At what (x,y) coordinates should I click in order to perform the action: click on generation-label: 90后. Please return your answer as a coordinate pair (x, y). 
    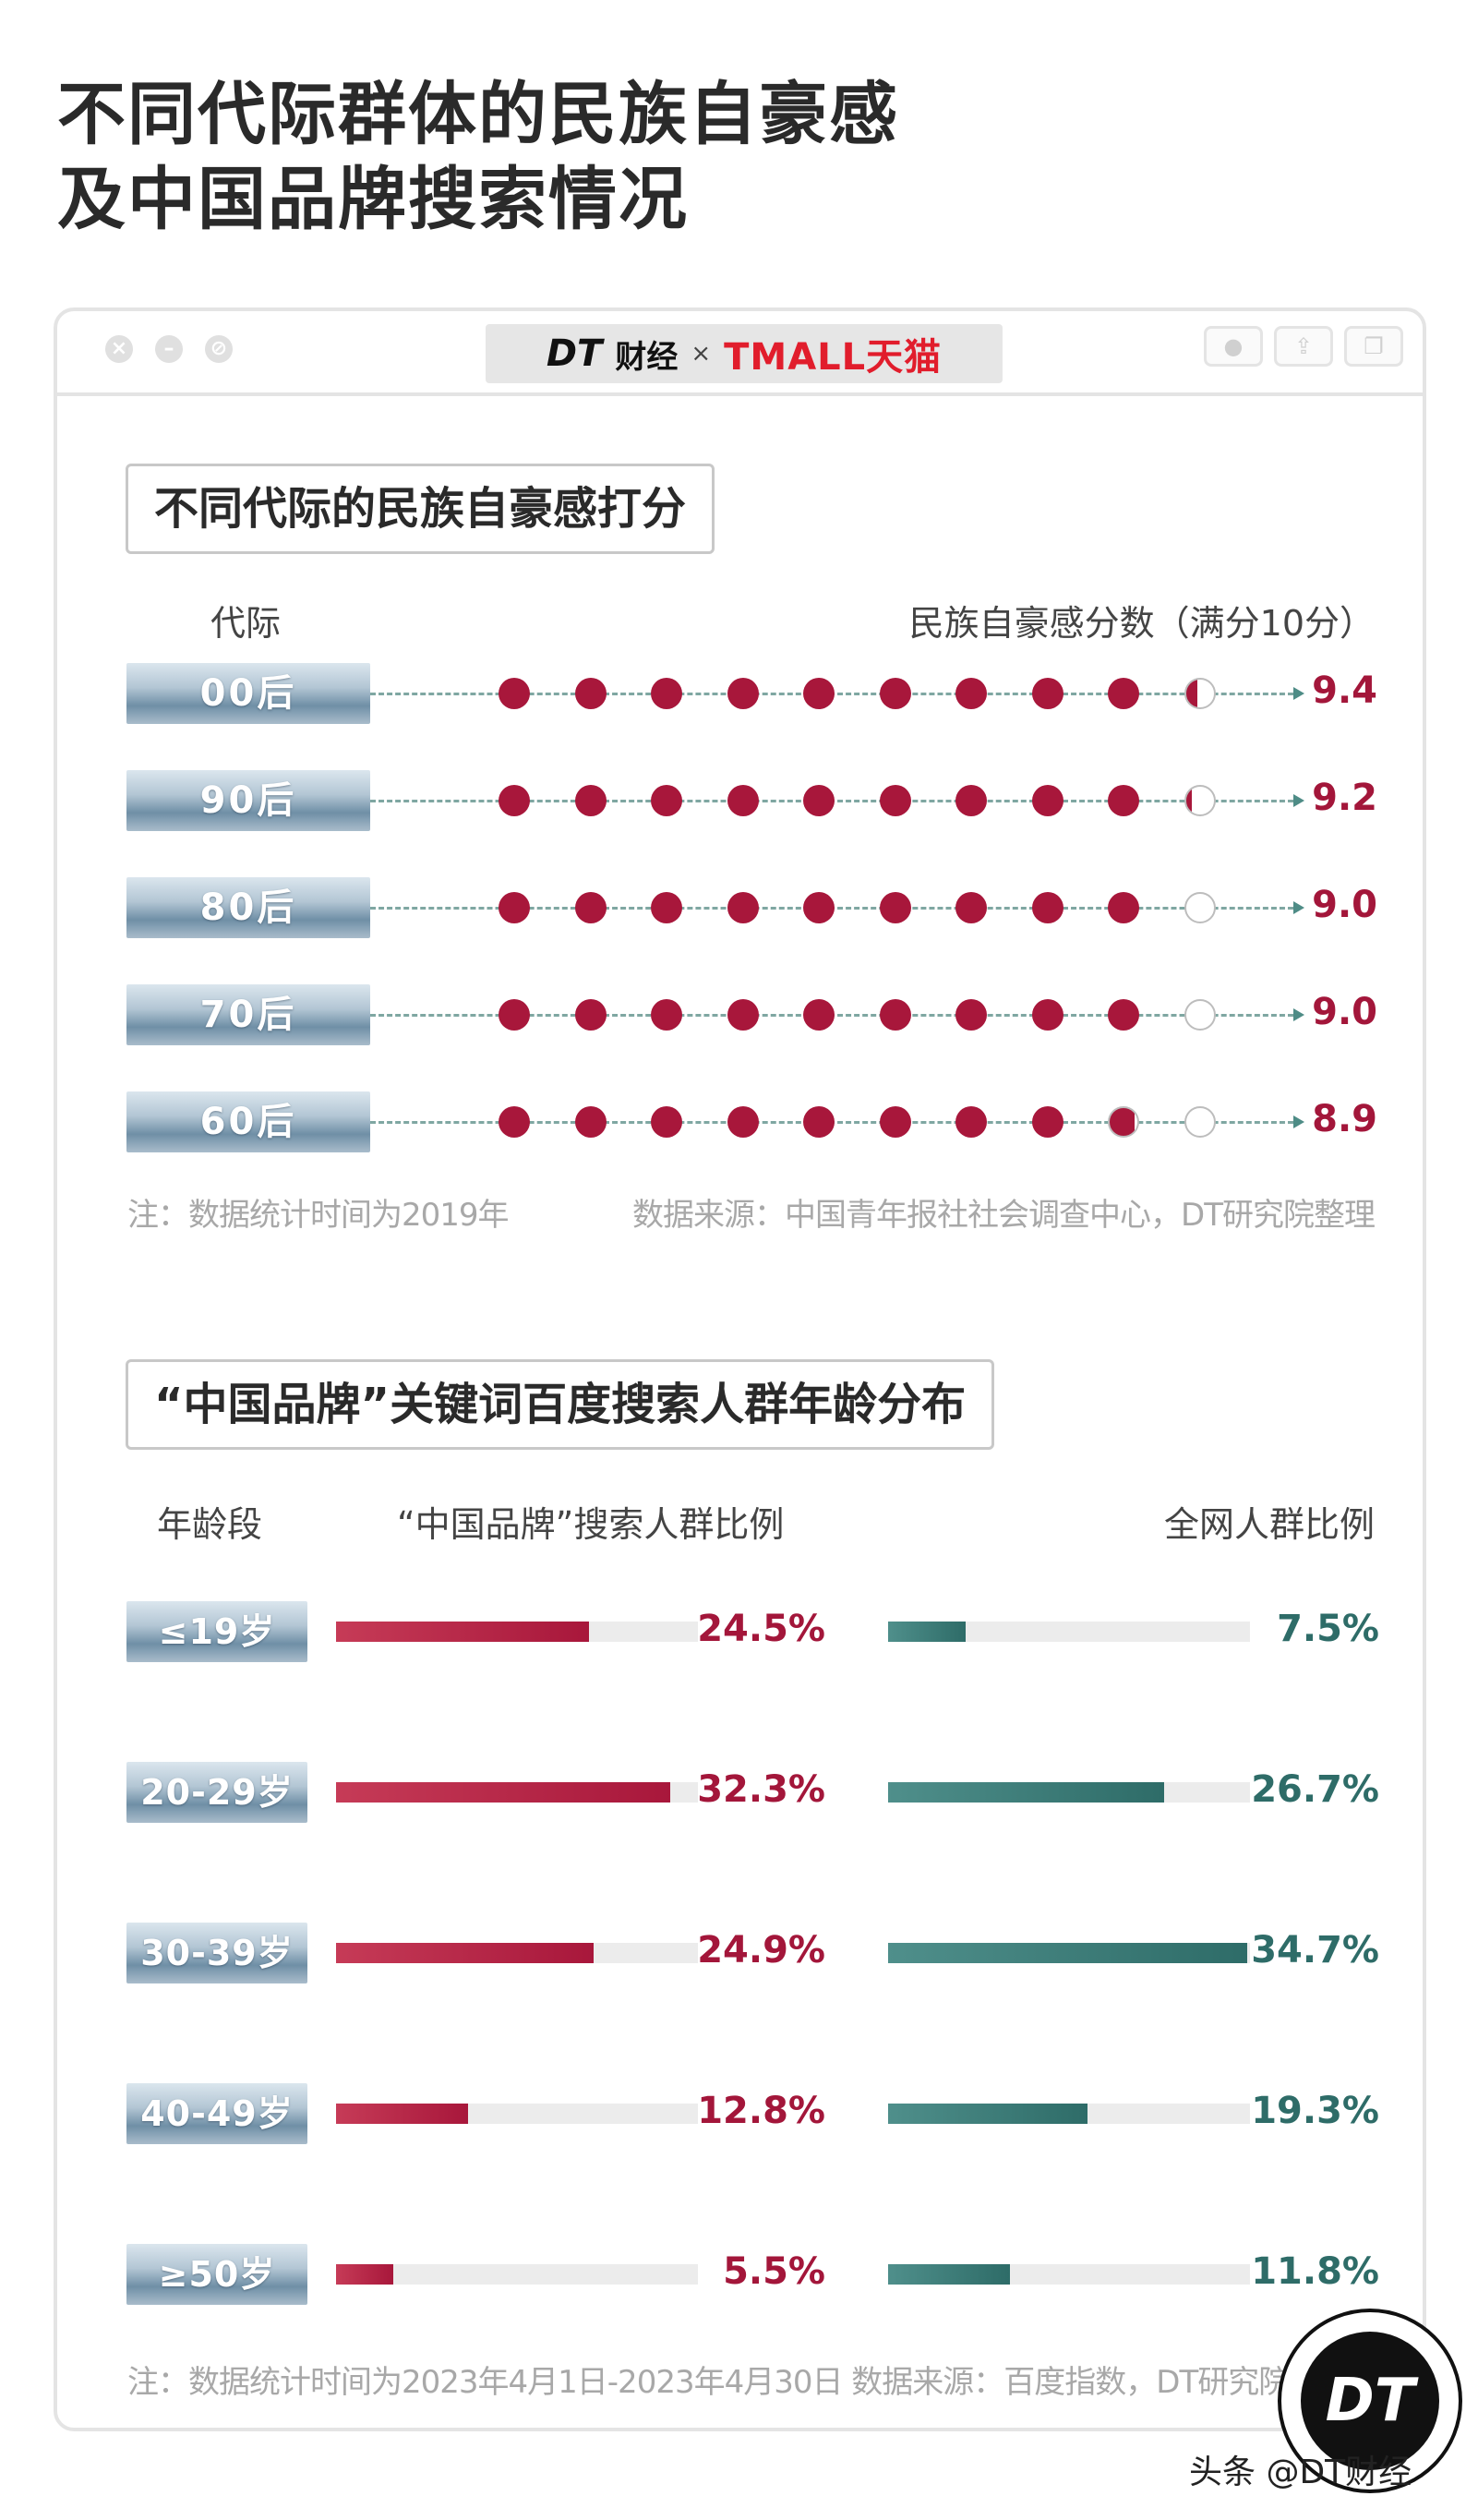
    Looking at the image, I should click on (248, 800).